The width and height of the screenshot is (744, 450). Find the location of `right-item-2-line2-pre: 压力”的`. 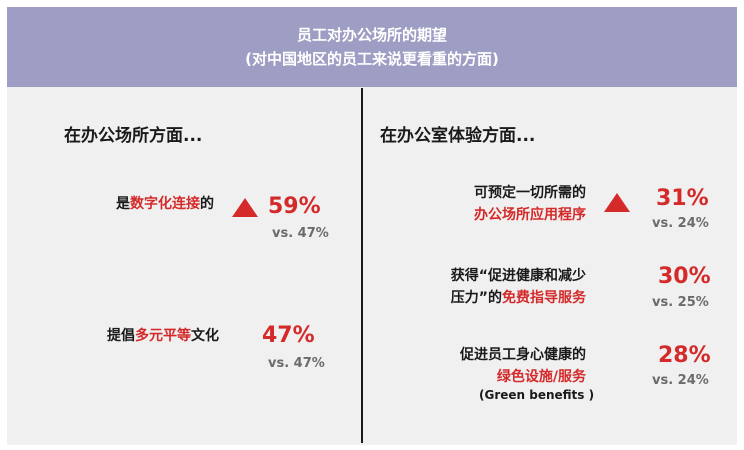

right-item-2-line2-pre: 压力”的 is located at coordinates (476, 298).